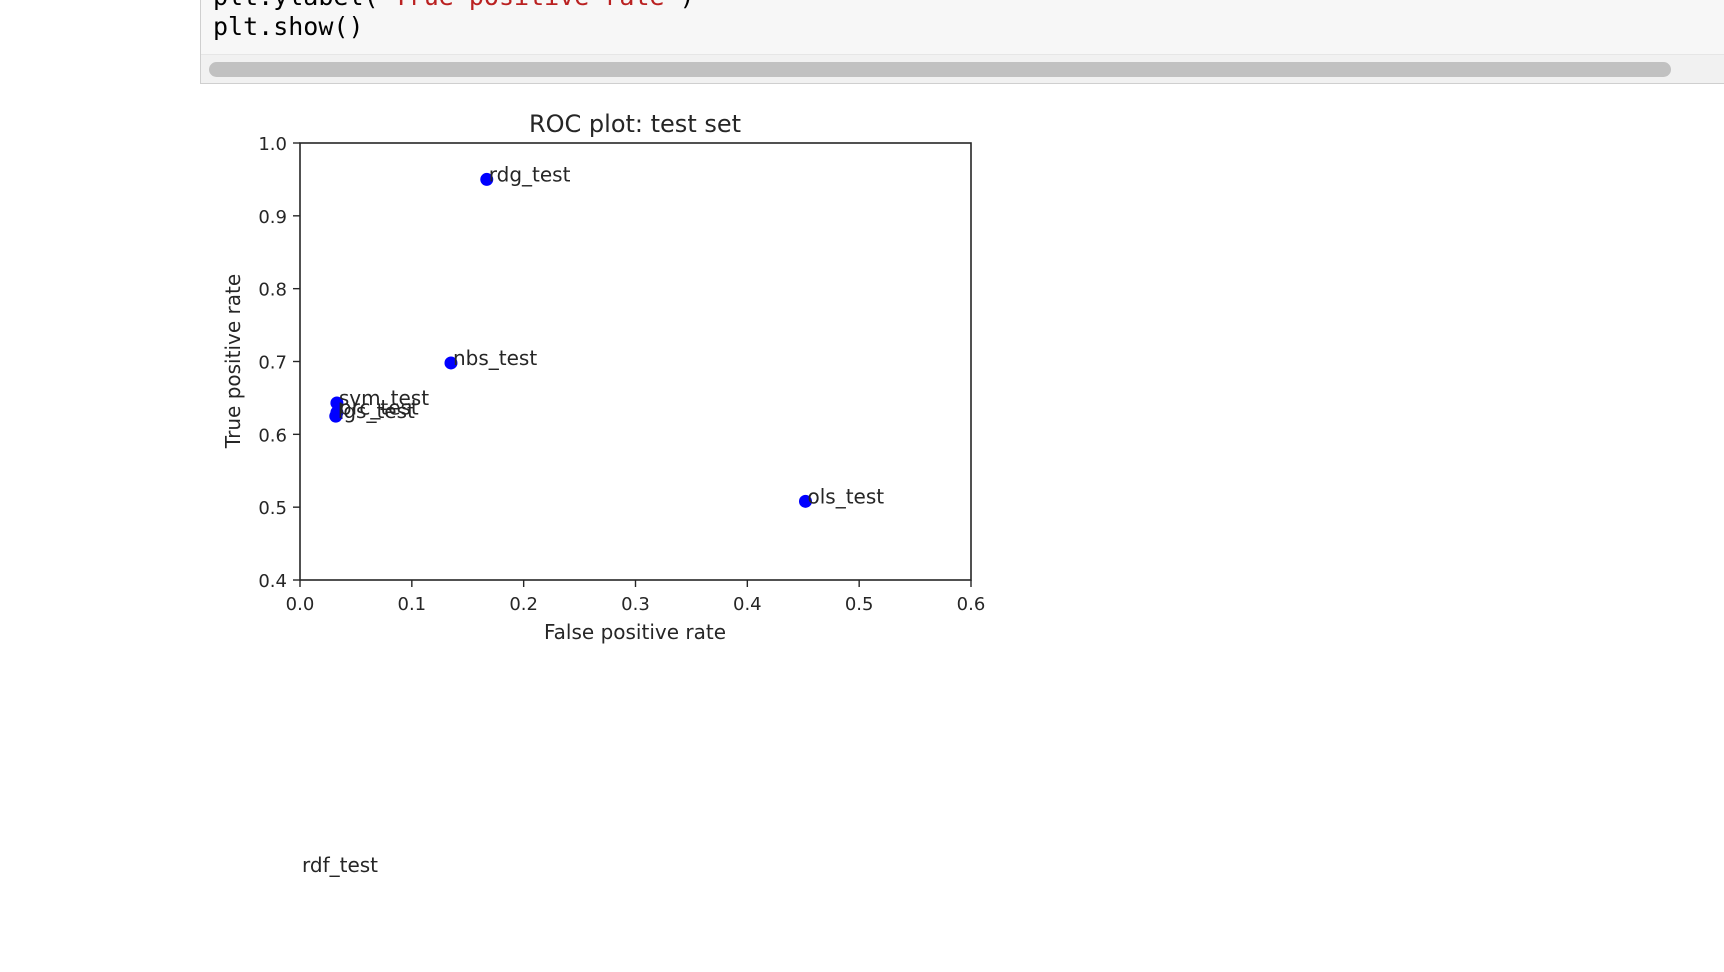 The image size is (1724, 972). Describe the element at coordinates (233, 361) in the screenshot. I see `y-axis-label: True positive rate` at that location.